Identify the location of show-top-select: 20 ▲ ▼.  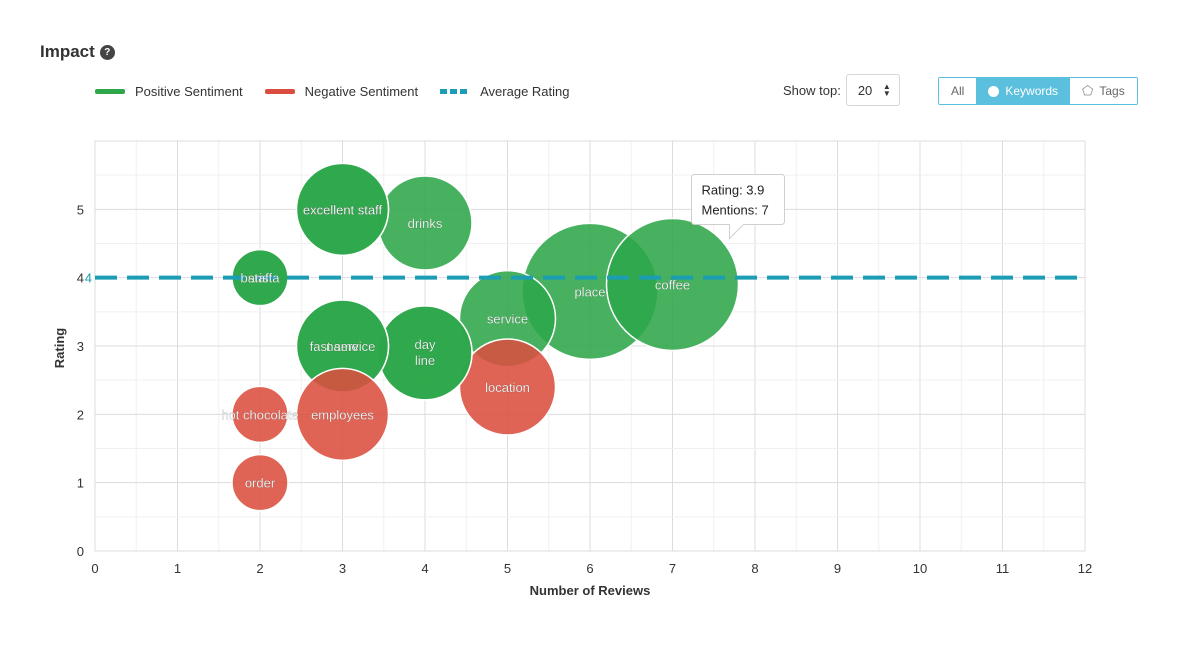
(872, 90).